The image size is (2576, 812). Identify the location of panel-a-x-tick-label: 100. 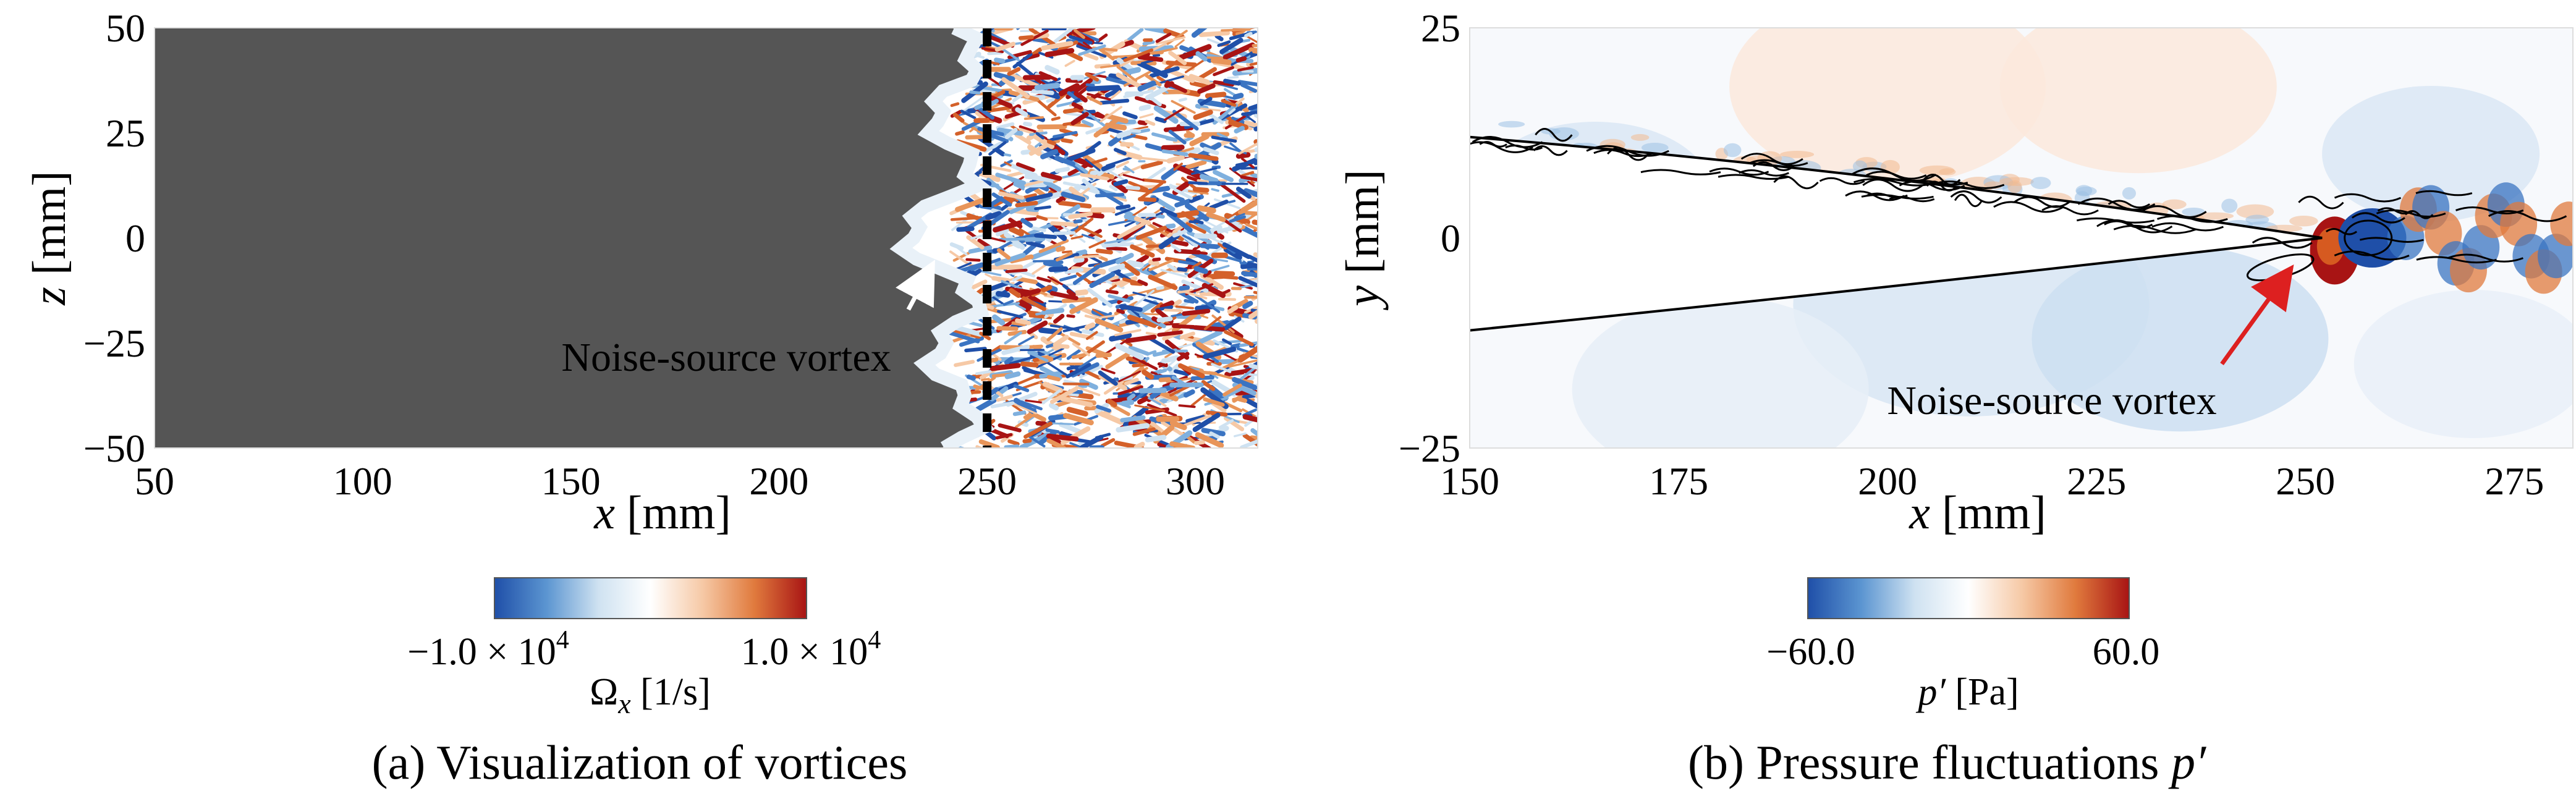
(362, 481).